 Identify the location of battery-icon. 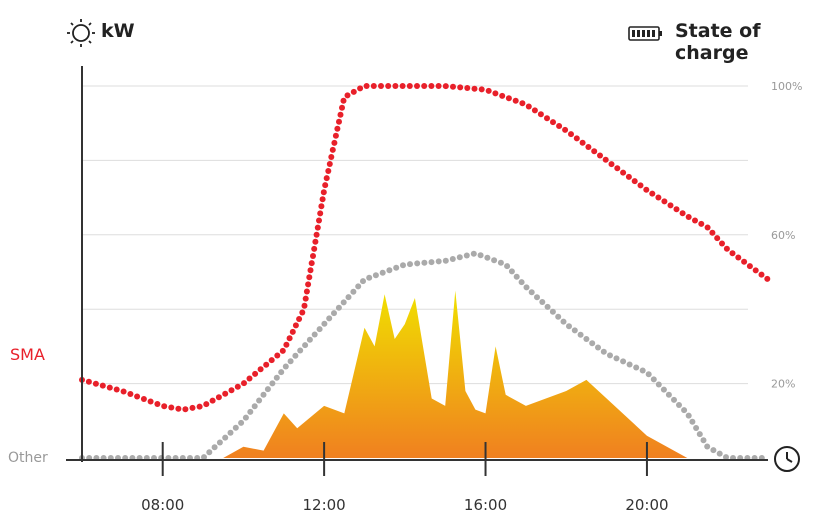
(645, 33).